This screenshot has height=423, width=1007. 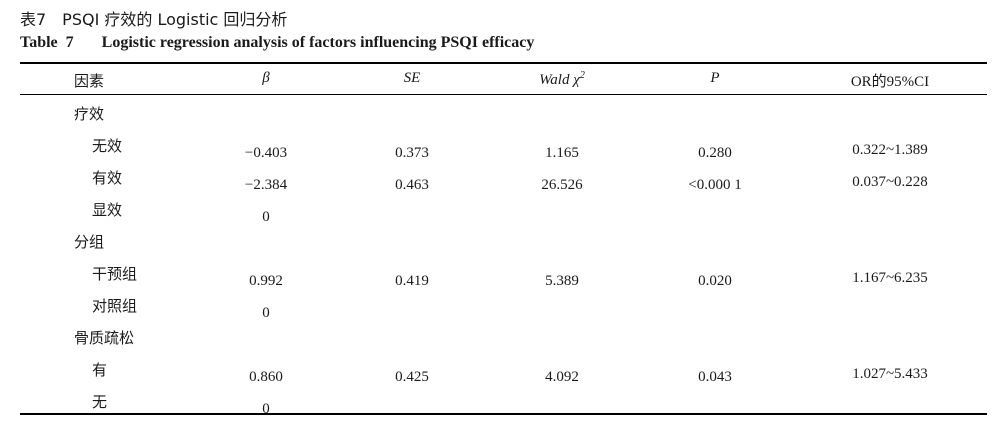 I want to click on table-label: Table, so click(x=39, y=42).